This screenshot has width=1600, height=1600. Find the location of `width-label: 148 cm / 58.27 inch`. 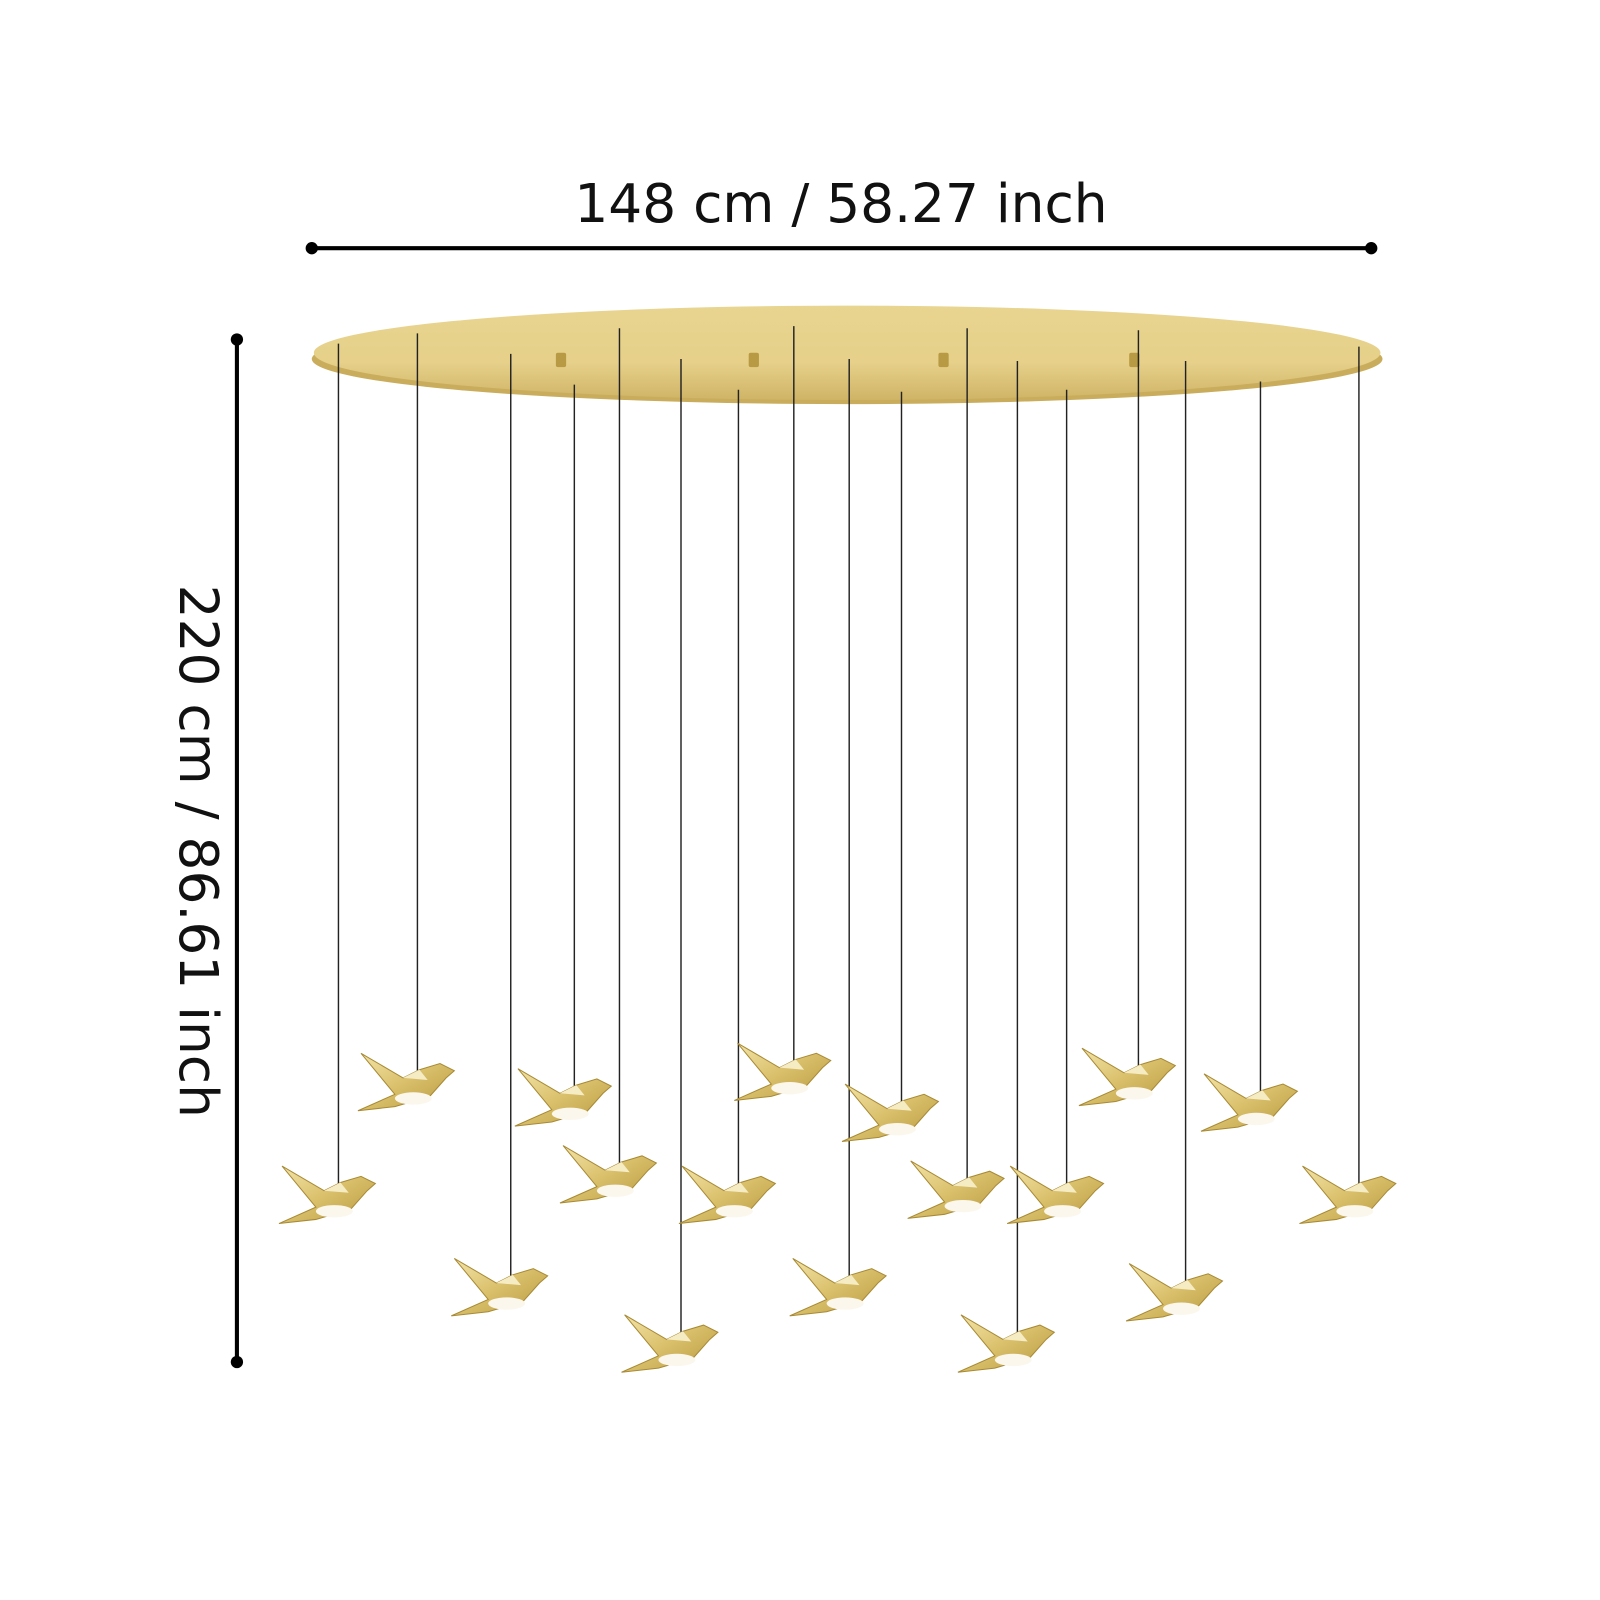

width-label: 148 cm / 58.27 inch is located at coordinates (840, 203).